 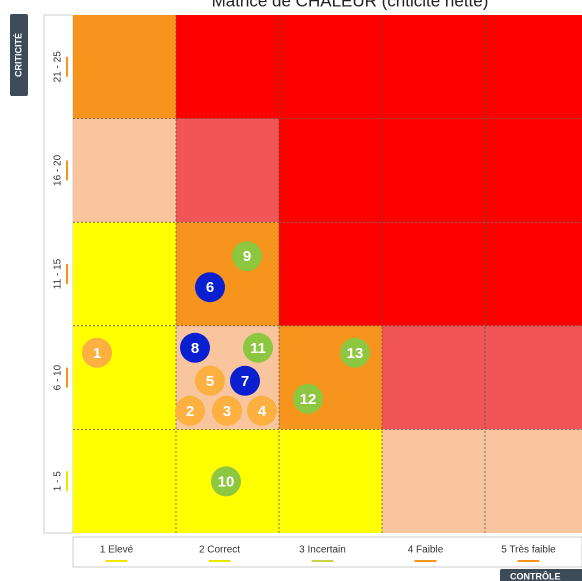 I want to click on x-label: 5 Très faible, so click(x=528, y=550).